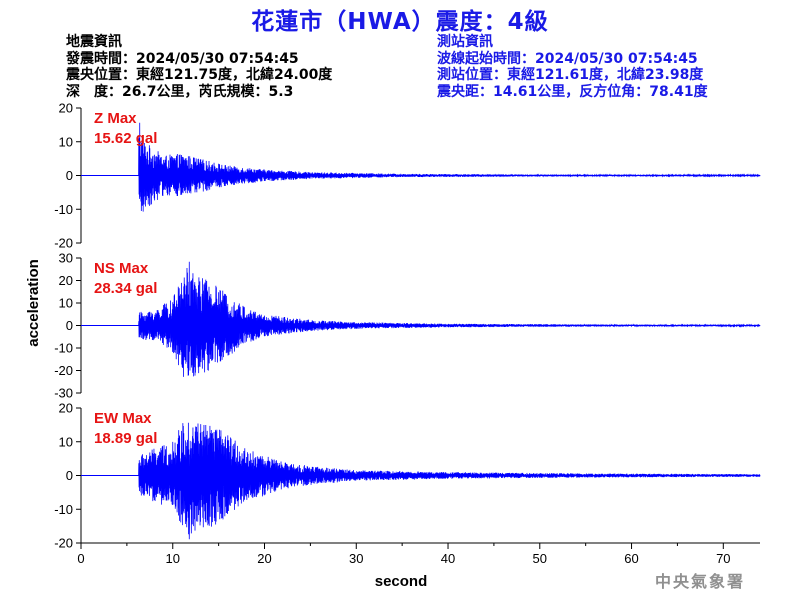  What do you see at coordinates (123, 418) in the screenshot?
I see `max-label-name: EW Max` at bounding box center [123, 418].